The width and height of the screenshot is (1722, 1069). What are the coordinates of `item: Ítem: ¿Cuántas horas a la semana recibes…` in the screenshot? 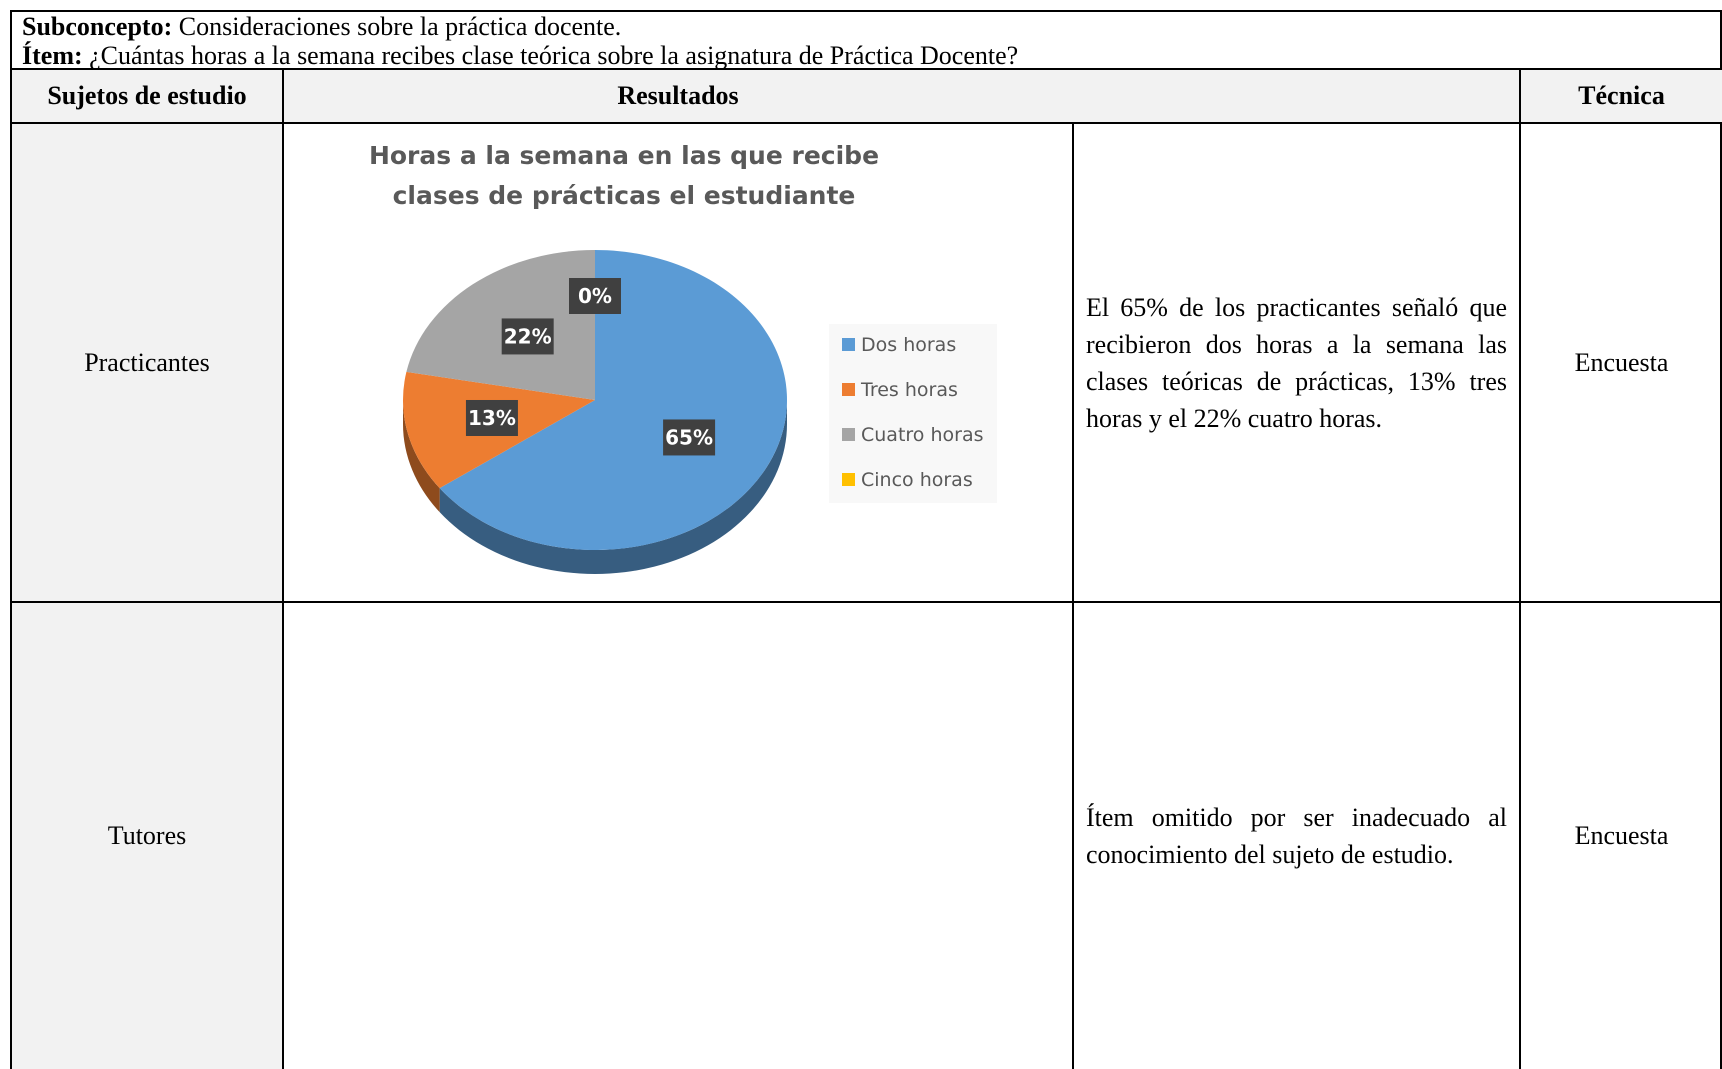 It's located at (520, 56).